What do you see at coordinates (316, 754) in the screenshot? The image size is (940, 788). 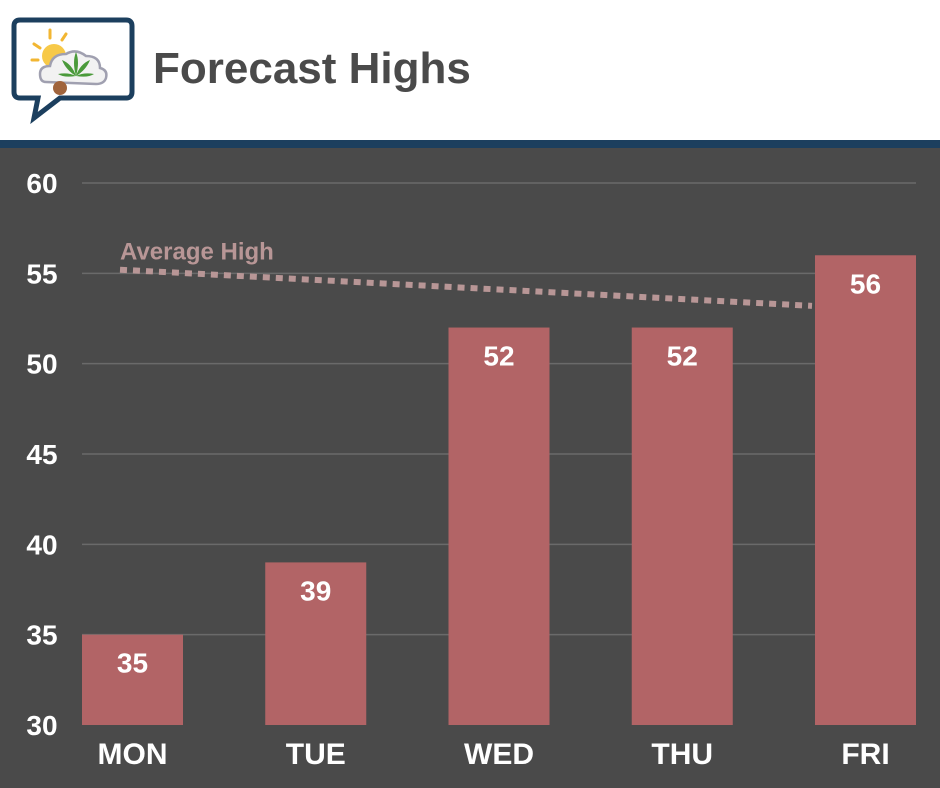 I see `x-tick-label: TUE` at bounding box center [316, 754].